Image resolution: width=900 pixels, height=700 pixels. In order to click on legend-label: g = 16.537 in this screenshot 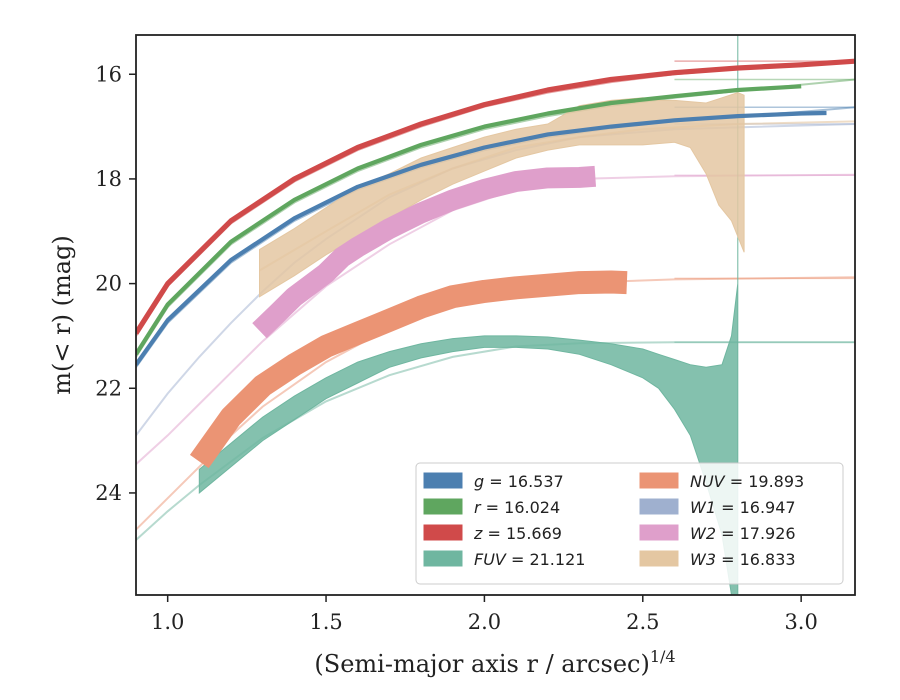, I will do `click(519, 481)`.